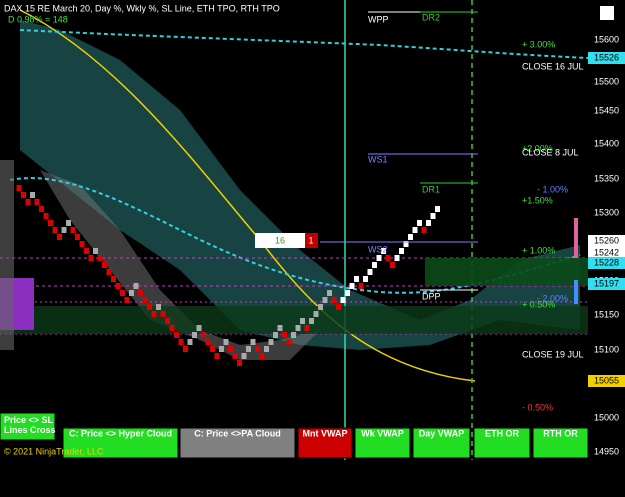 The width and height of the screenshot is (625, 497). I want to click on note: + 0.50%, so click(538, 304).